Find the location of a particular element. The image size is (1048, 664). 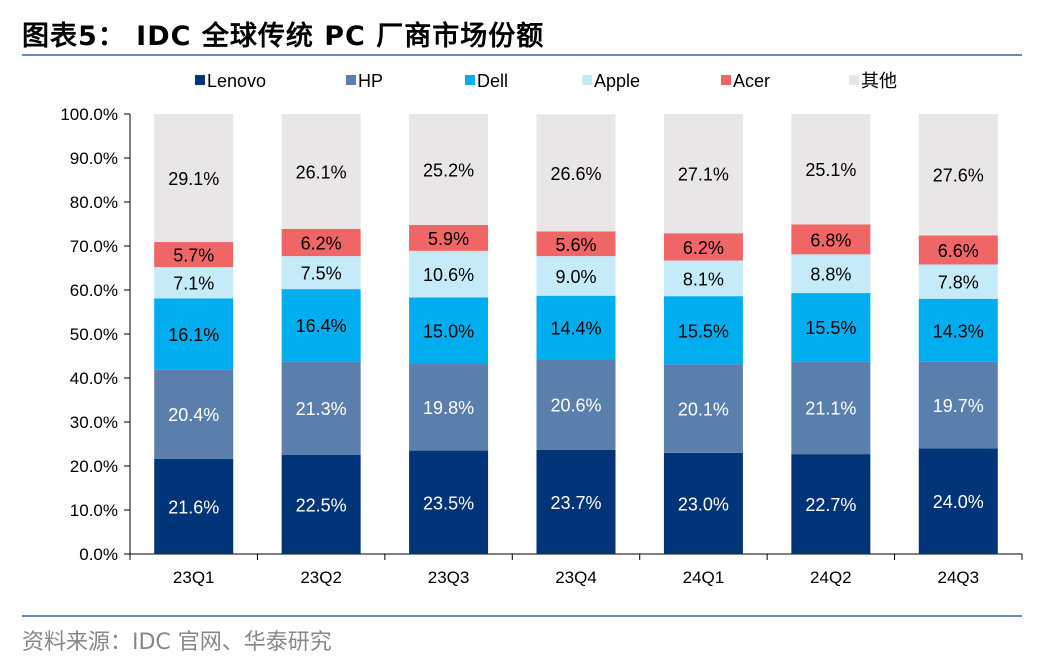

data-label: 16.1% is located at coordinates (193, 335).